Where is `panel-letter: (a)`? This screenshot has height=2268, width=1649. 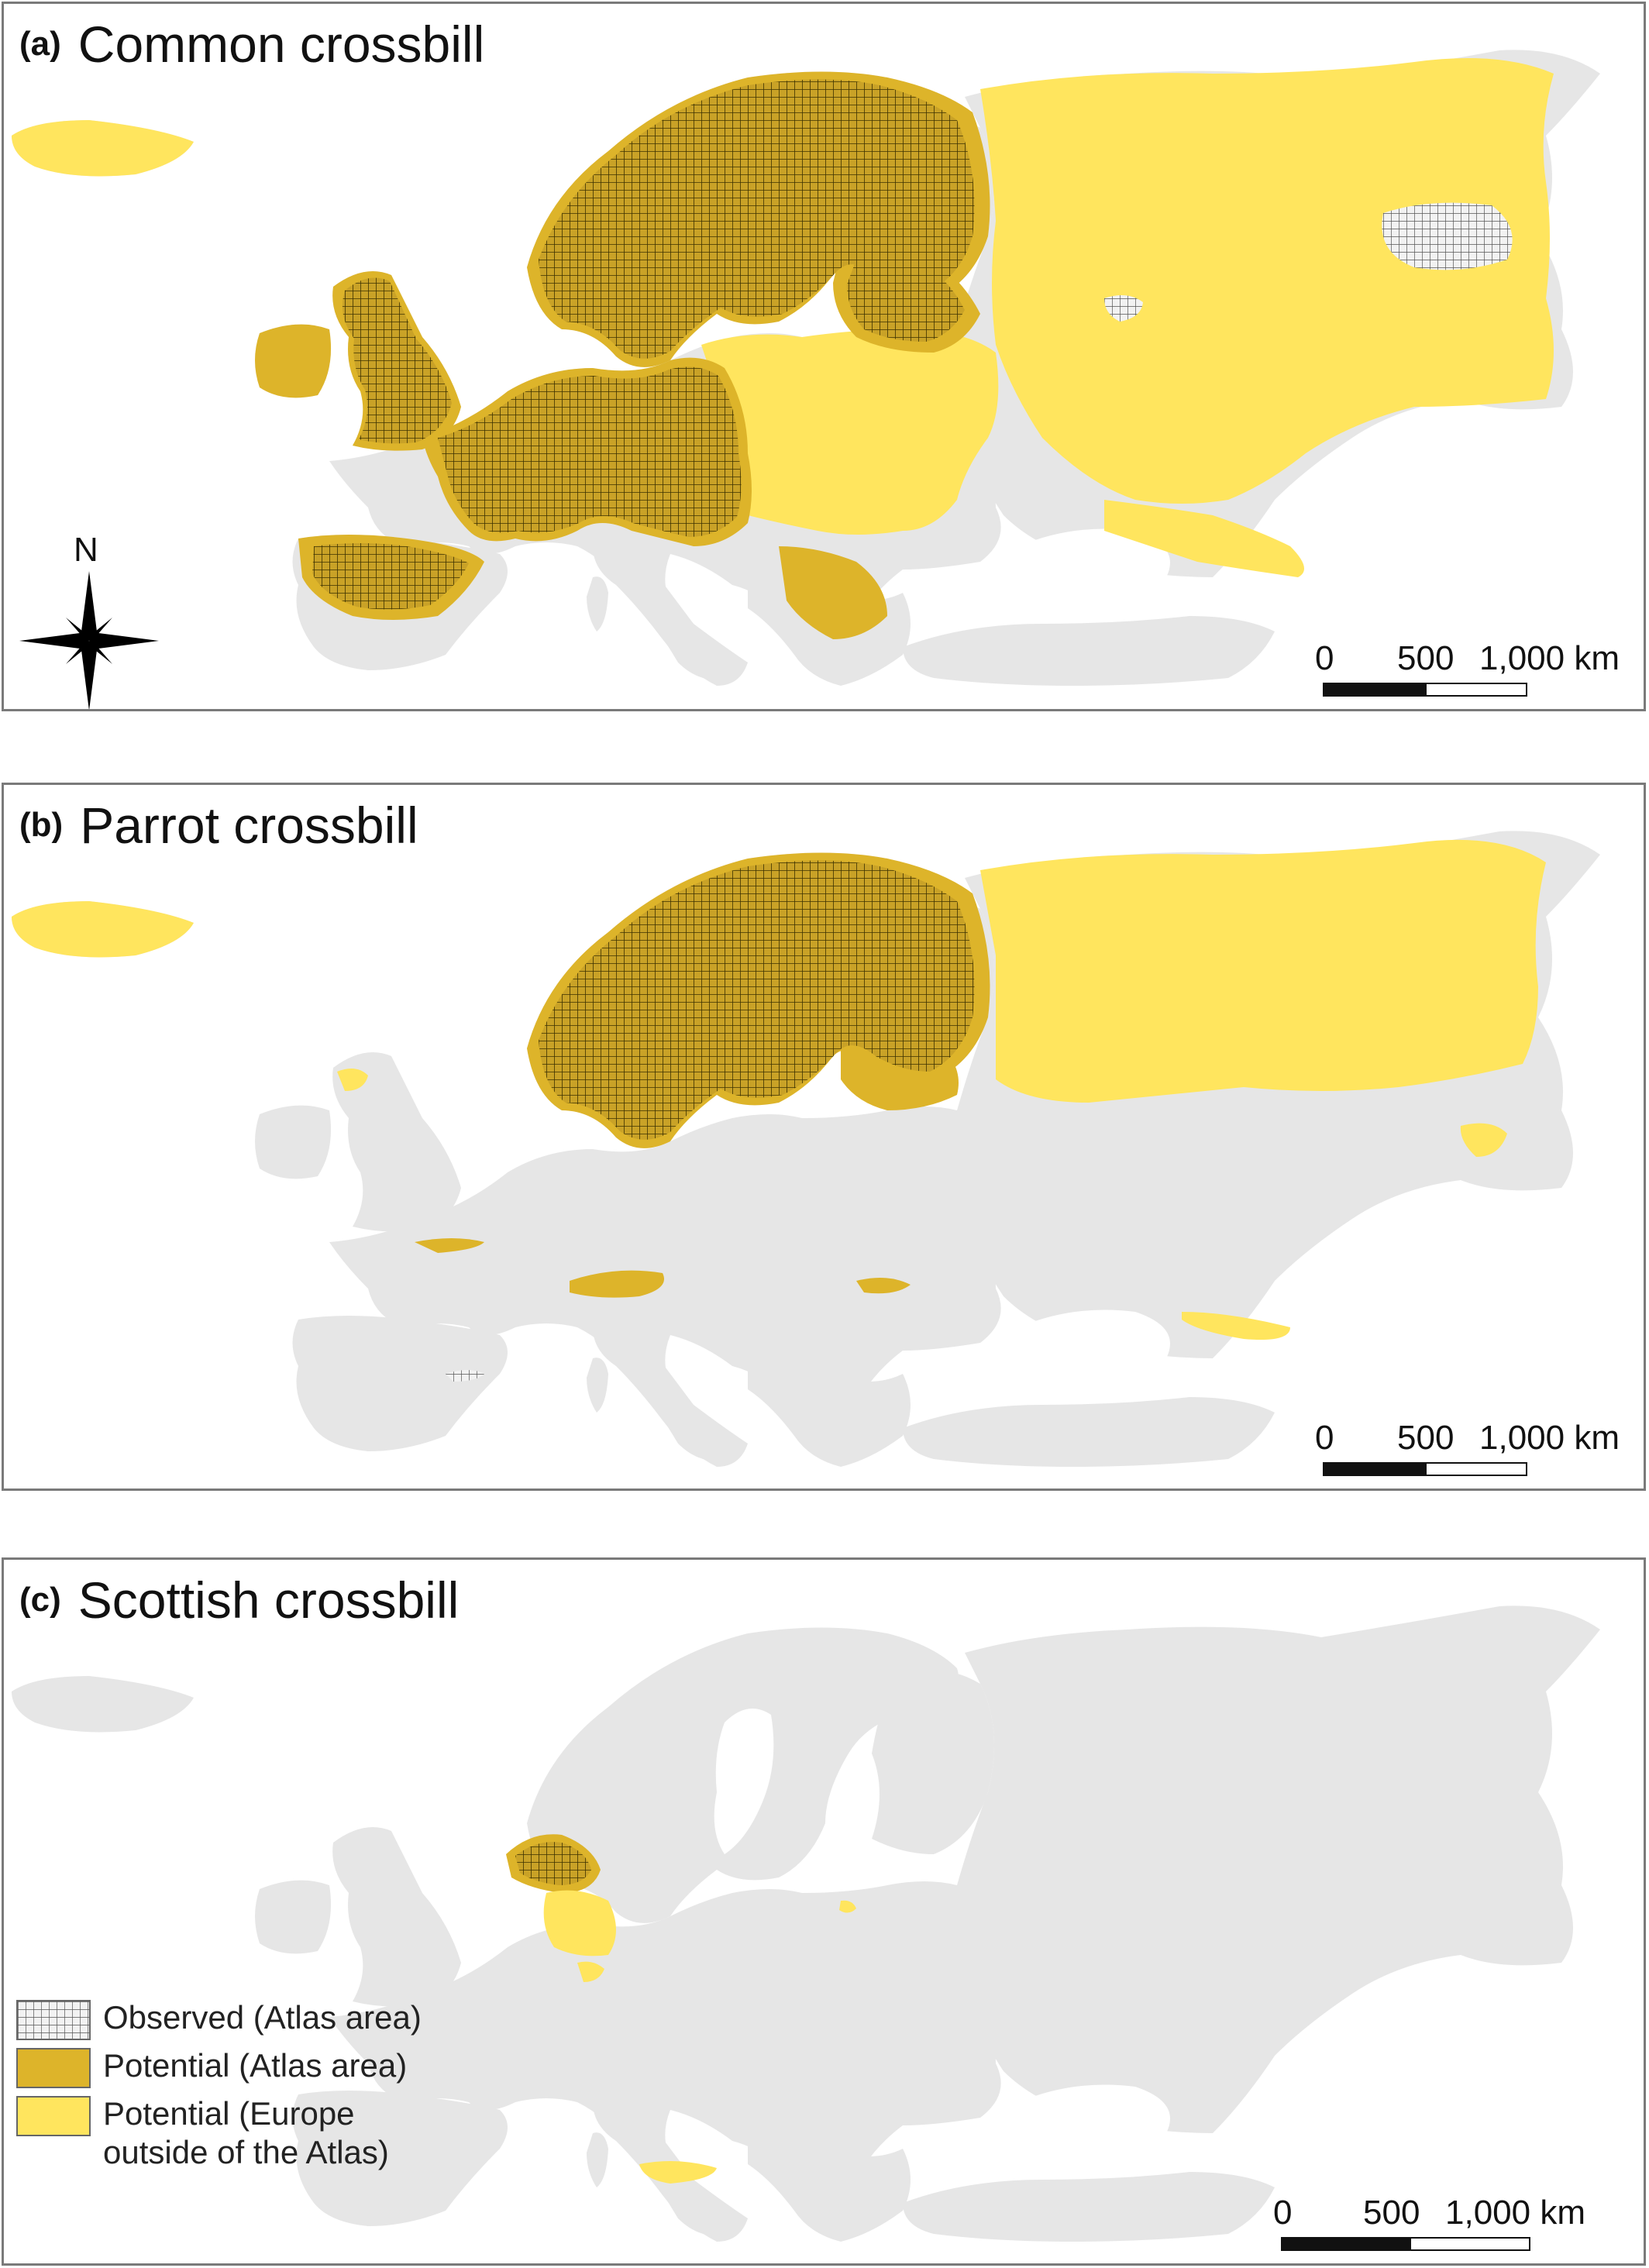 panel-letter: (a) is located at coordinates (40, 44).